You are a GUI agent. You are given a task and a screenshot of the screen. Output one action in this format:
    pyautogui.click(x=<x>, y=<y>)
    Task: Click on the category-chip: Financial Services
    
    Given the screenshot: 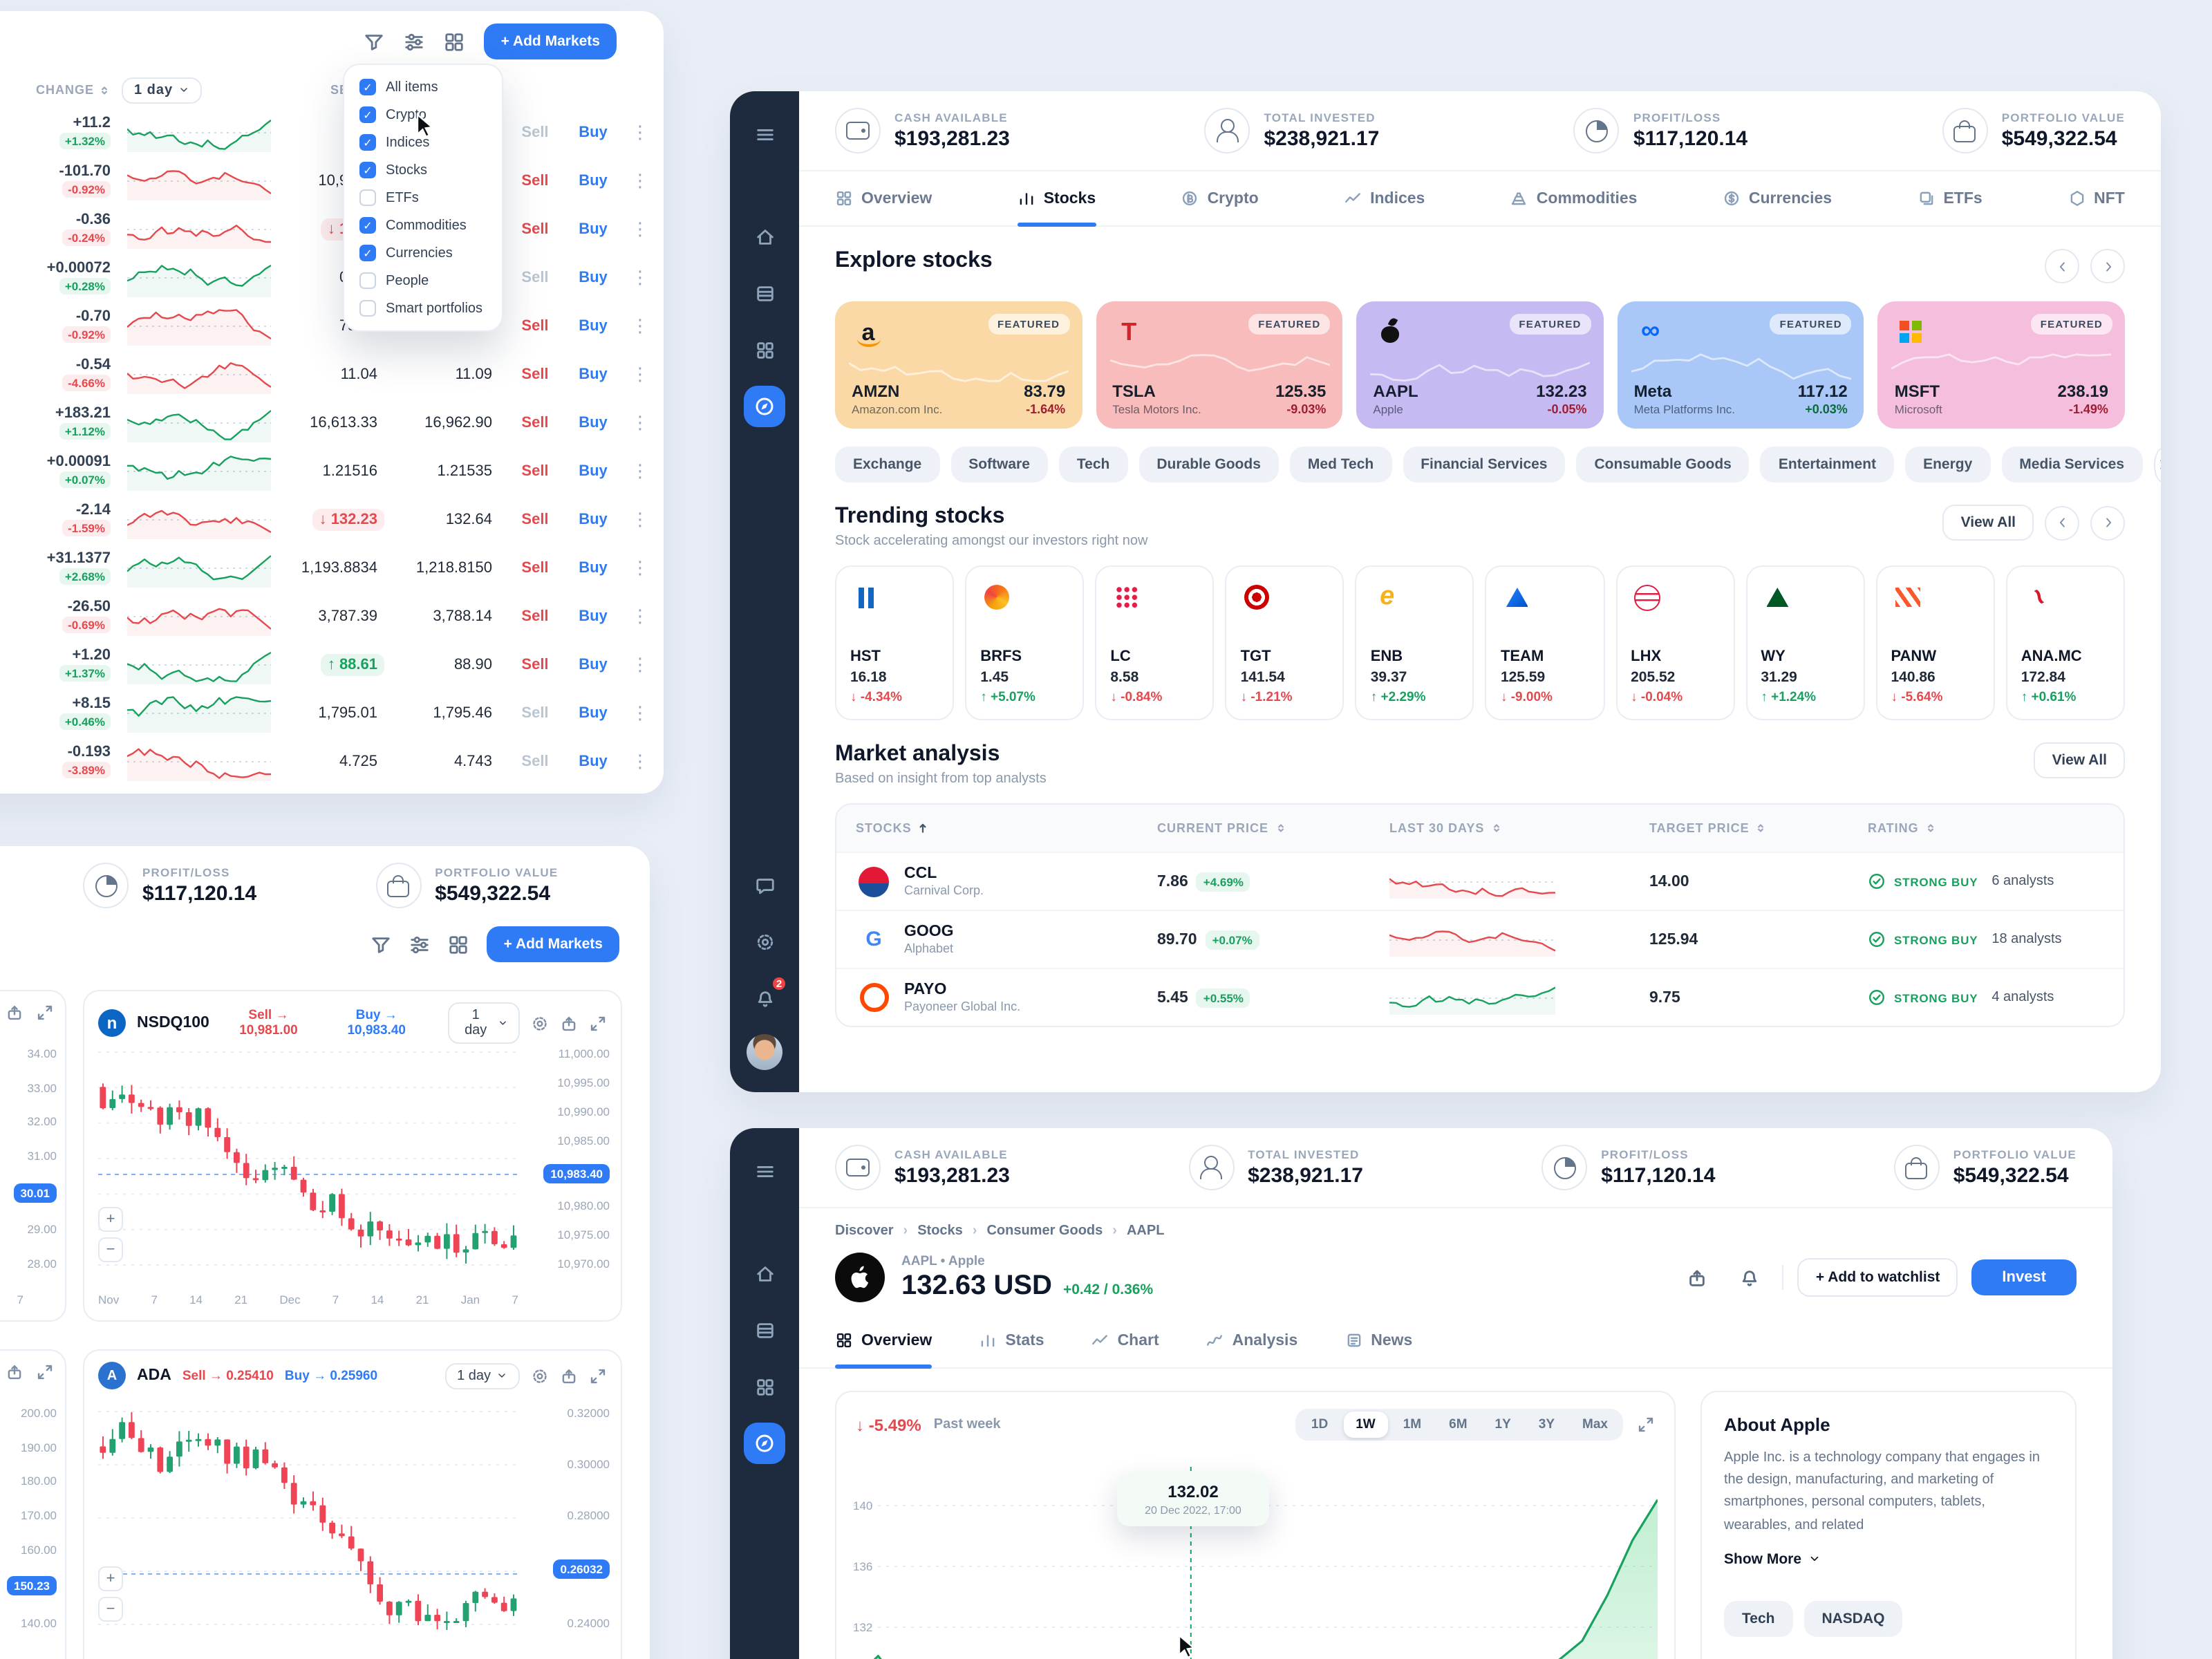 What is the action you would take?
    pyautogui.click(x=1484, y=465)
    